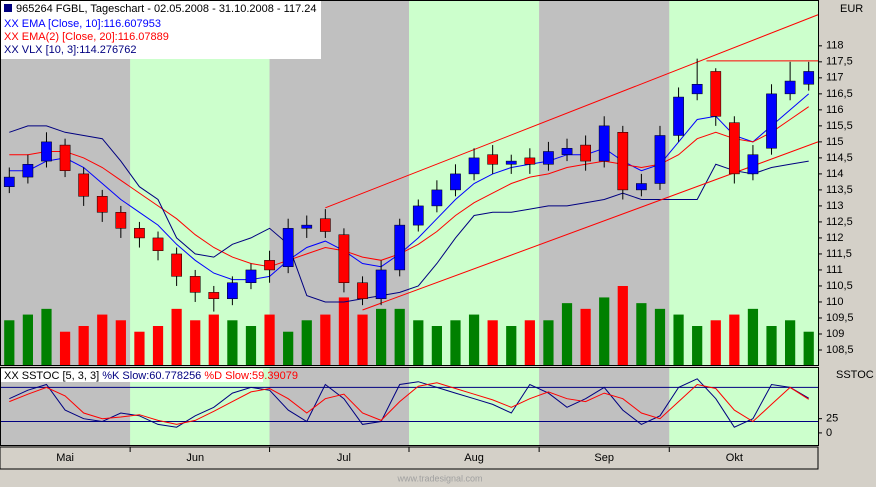 This screenshot has width=876, height=487. I want to click on y-tick-label: 109,5, so click(840, 318).